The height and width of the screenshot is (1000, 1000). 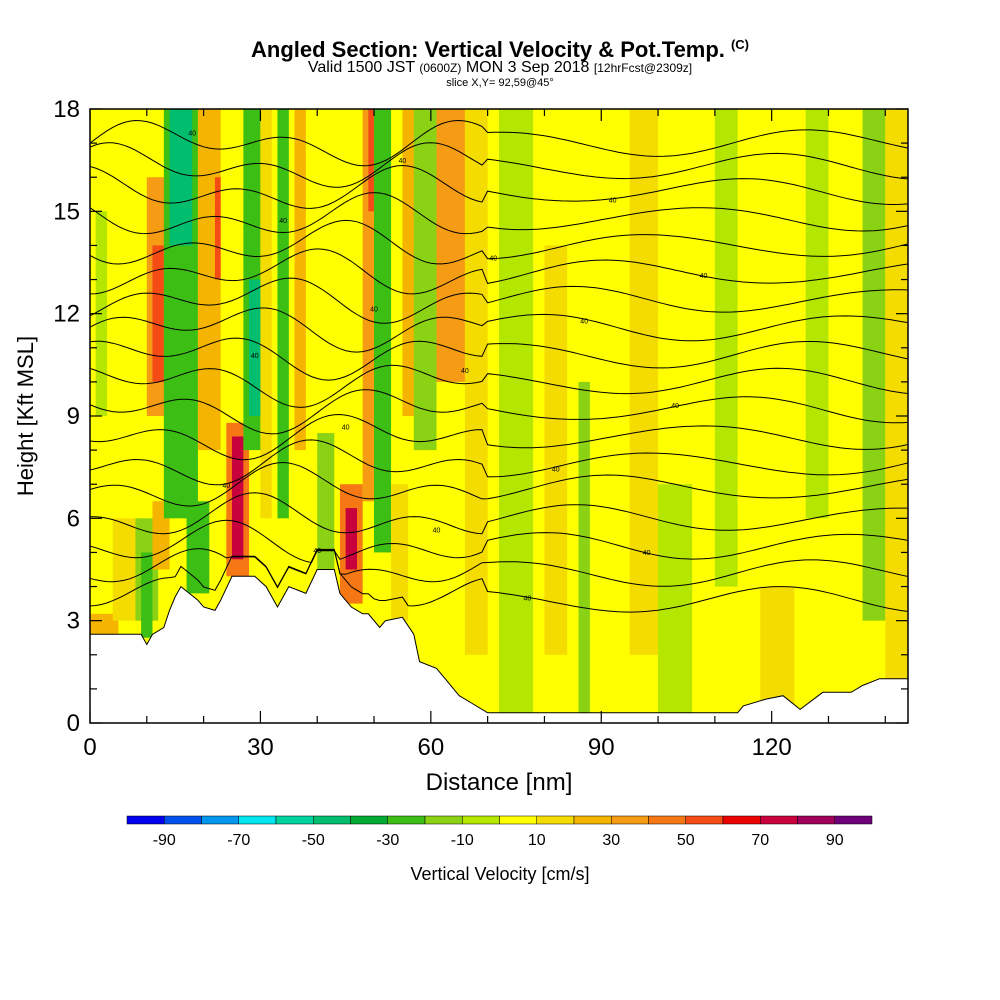 What do you see at coordinates (527, 67) in the screenshot?
I see `valid-date: MON 3 Sep 2018` at bounding box center [527, 67].